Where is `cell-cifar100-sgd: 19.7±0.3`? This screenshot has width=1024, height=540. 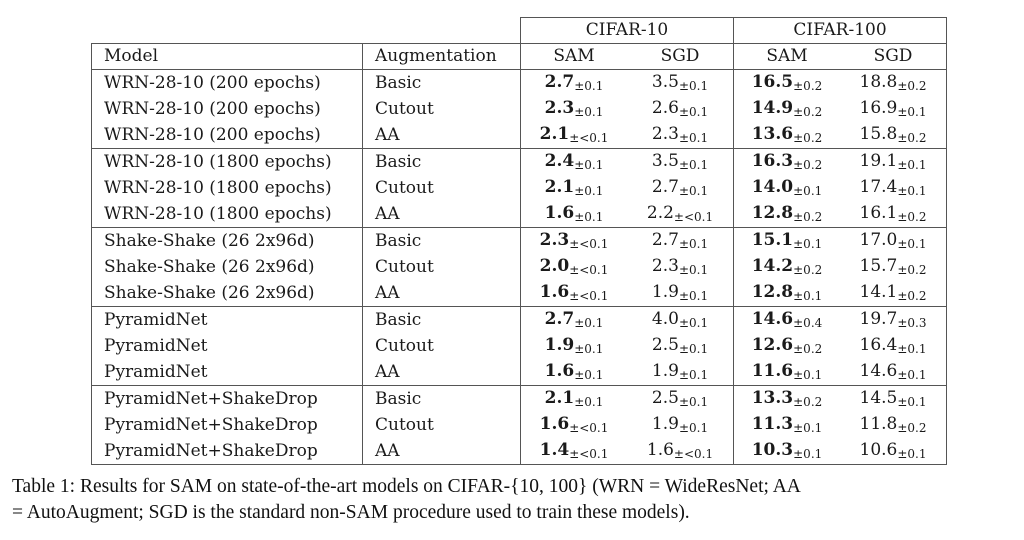 cell-cifar100-sgd: 19.7±0.3 is located at coordinates (893, 319).